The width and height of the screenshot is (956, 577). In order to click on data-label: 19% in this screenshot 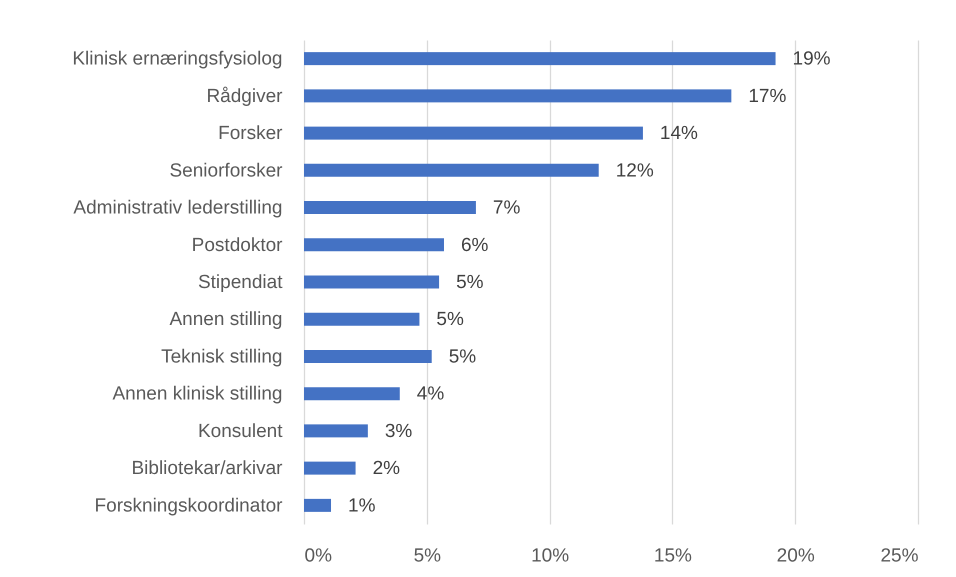, I will do `click(811, 59)`.